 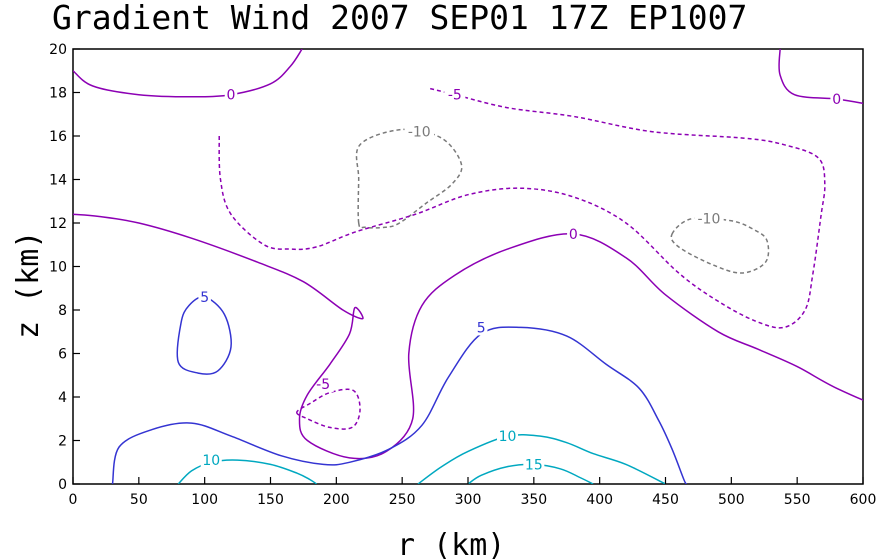 I want to click on y-tick-label: 4, so click(x=62, y=398).